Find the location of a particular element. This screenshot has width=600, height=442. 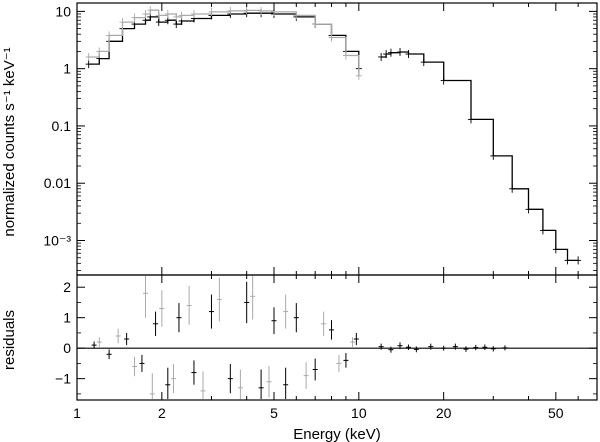

xlabel-energy: Energy (keV) is located at coordinates (337, 434).